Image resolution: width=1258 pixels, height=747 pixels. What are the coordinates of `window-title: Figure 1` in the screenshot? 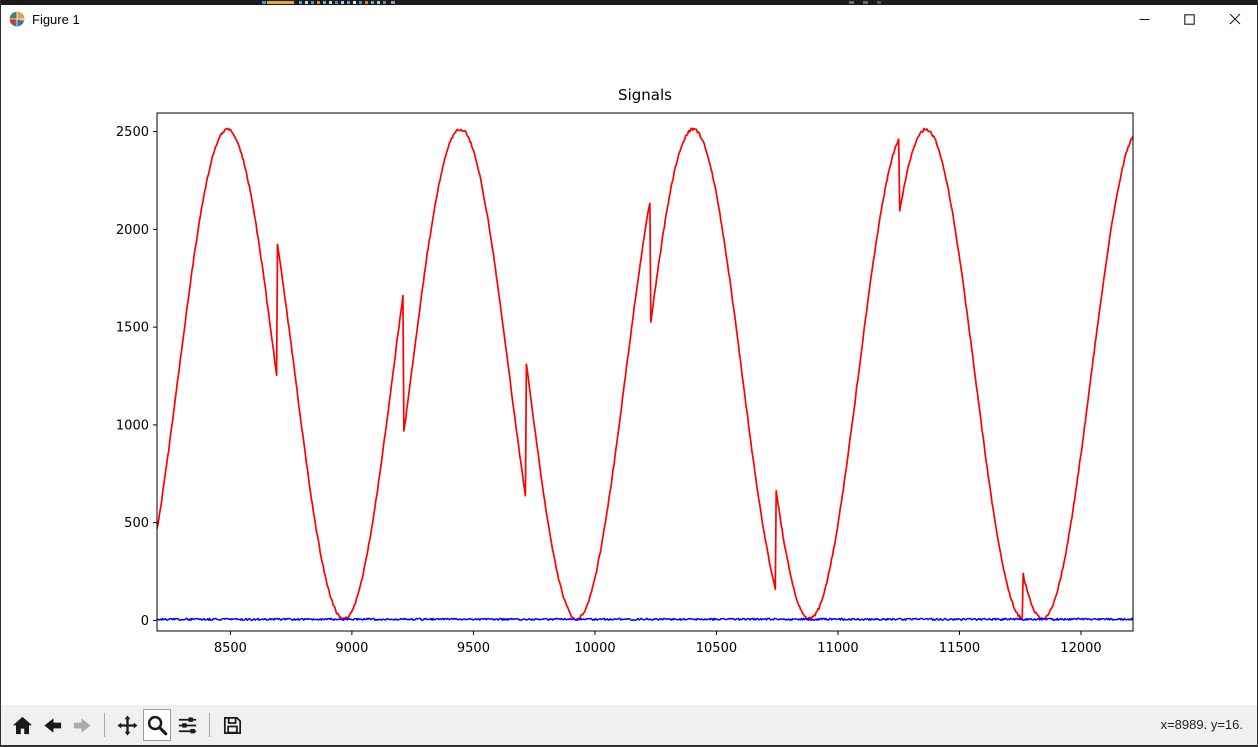 It's located at (56, 19).